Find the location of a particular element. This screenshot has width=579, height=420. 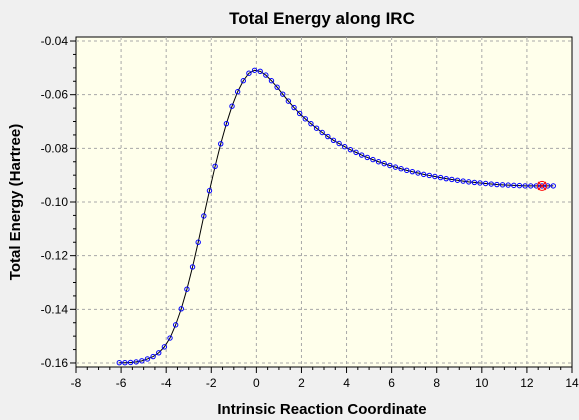

x-axis-label: Intrinsic Reaction Coordinate is located at coordinates (321, 409).